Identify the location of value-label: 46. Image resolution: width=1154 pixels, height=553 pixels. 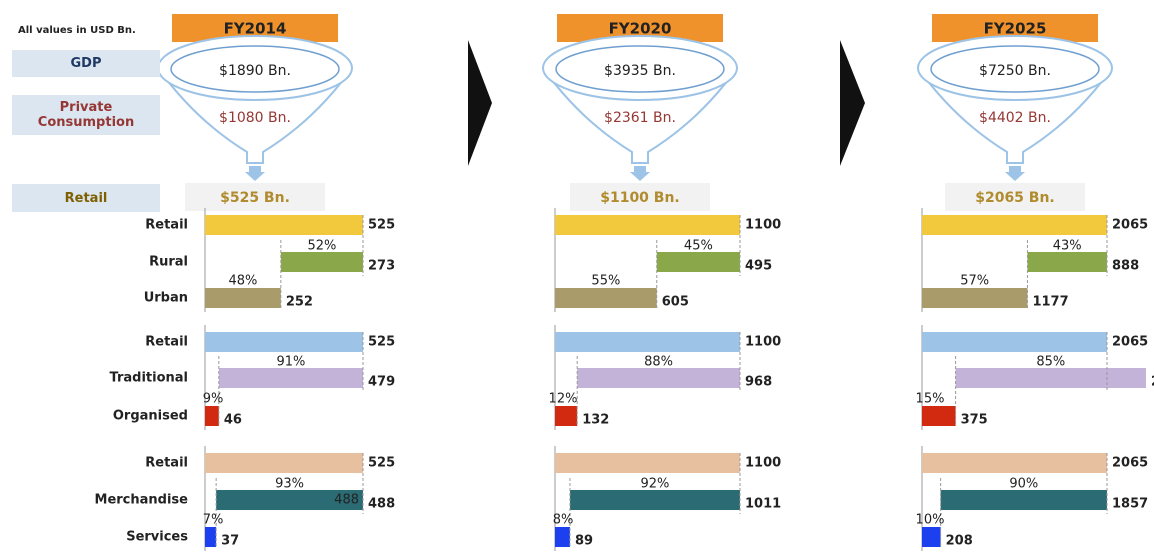
(233, 420).